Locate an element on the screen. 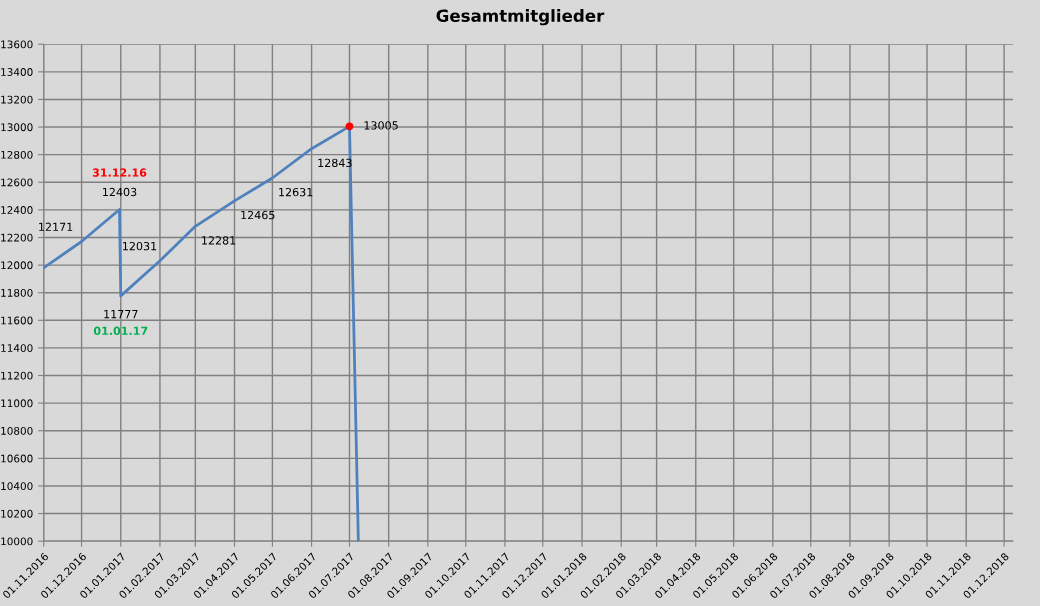 Image resolution: width=1040 pixels, height=606 pixels. y-tick-label: 13200 is located at coordinates (17, 99).